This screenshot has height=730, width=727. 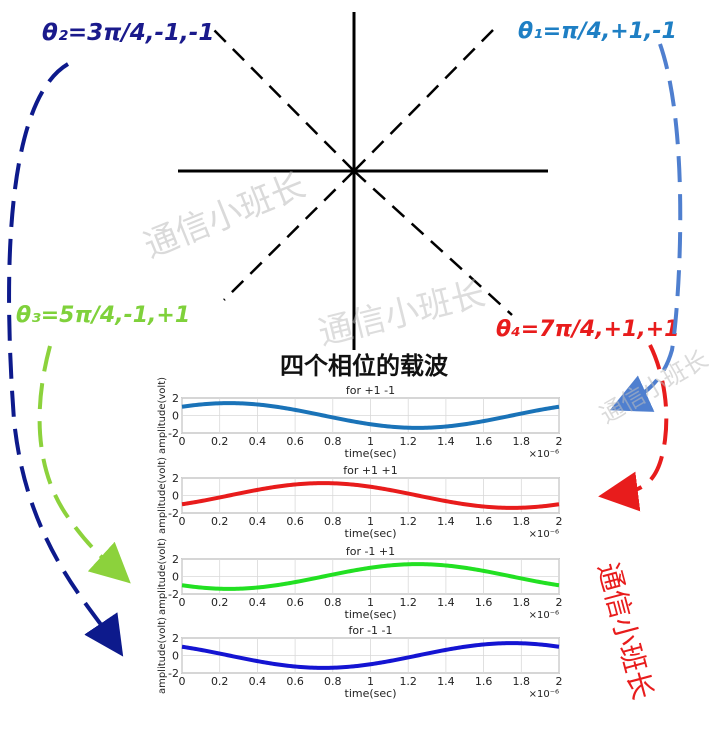 I want to click on watermark-red-vertical: 通信小班长, so click(x=625, y=631).